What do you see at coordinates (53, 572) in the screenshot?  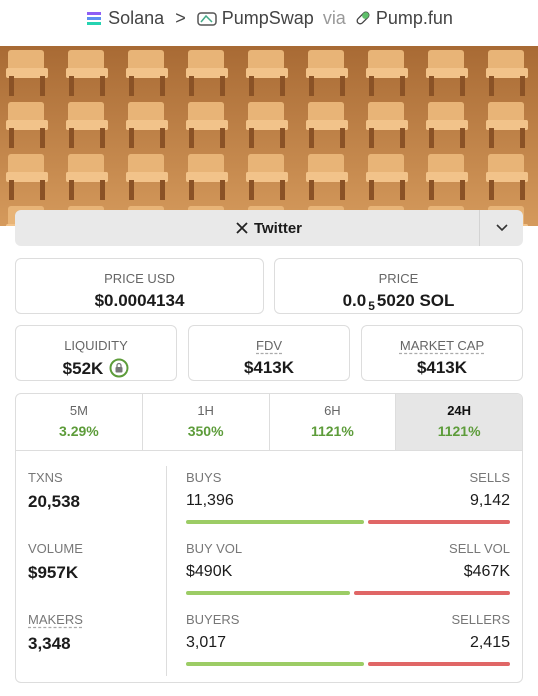 I see `metric-value: $957K` at bounding box center [53, 572].